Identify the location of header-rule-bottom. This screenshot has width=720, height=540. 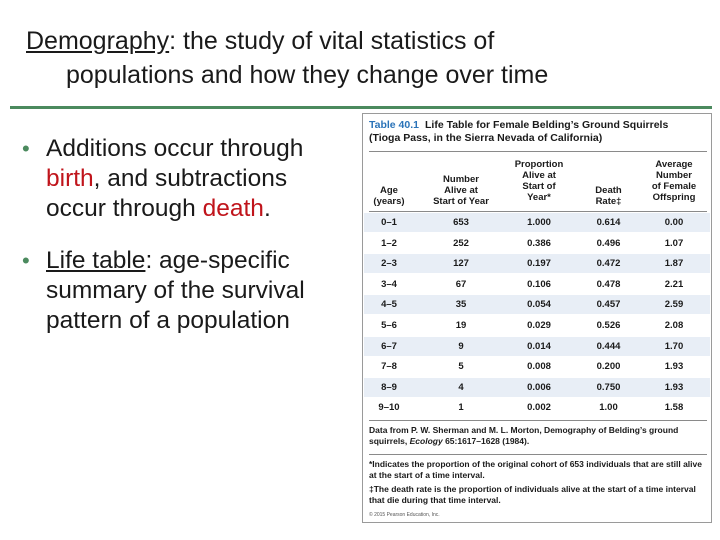
(538, 211).